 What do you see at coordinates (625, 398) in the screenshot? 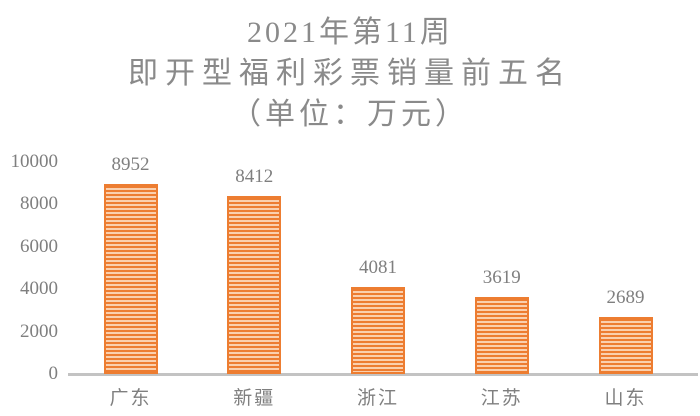
I see `x-axis-category-label: 山东` at bounding box center [625, 398].